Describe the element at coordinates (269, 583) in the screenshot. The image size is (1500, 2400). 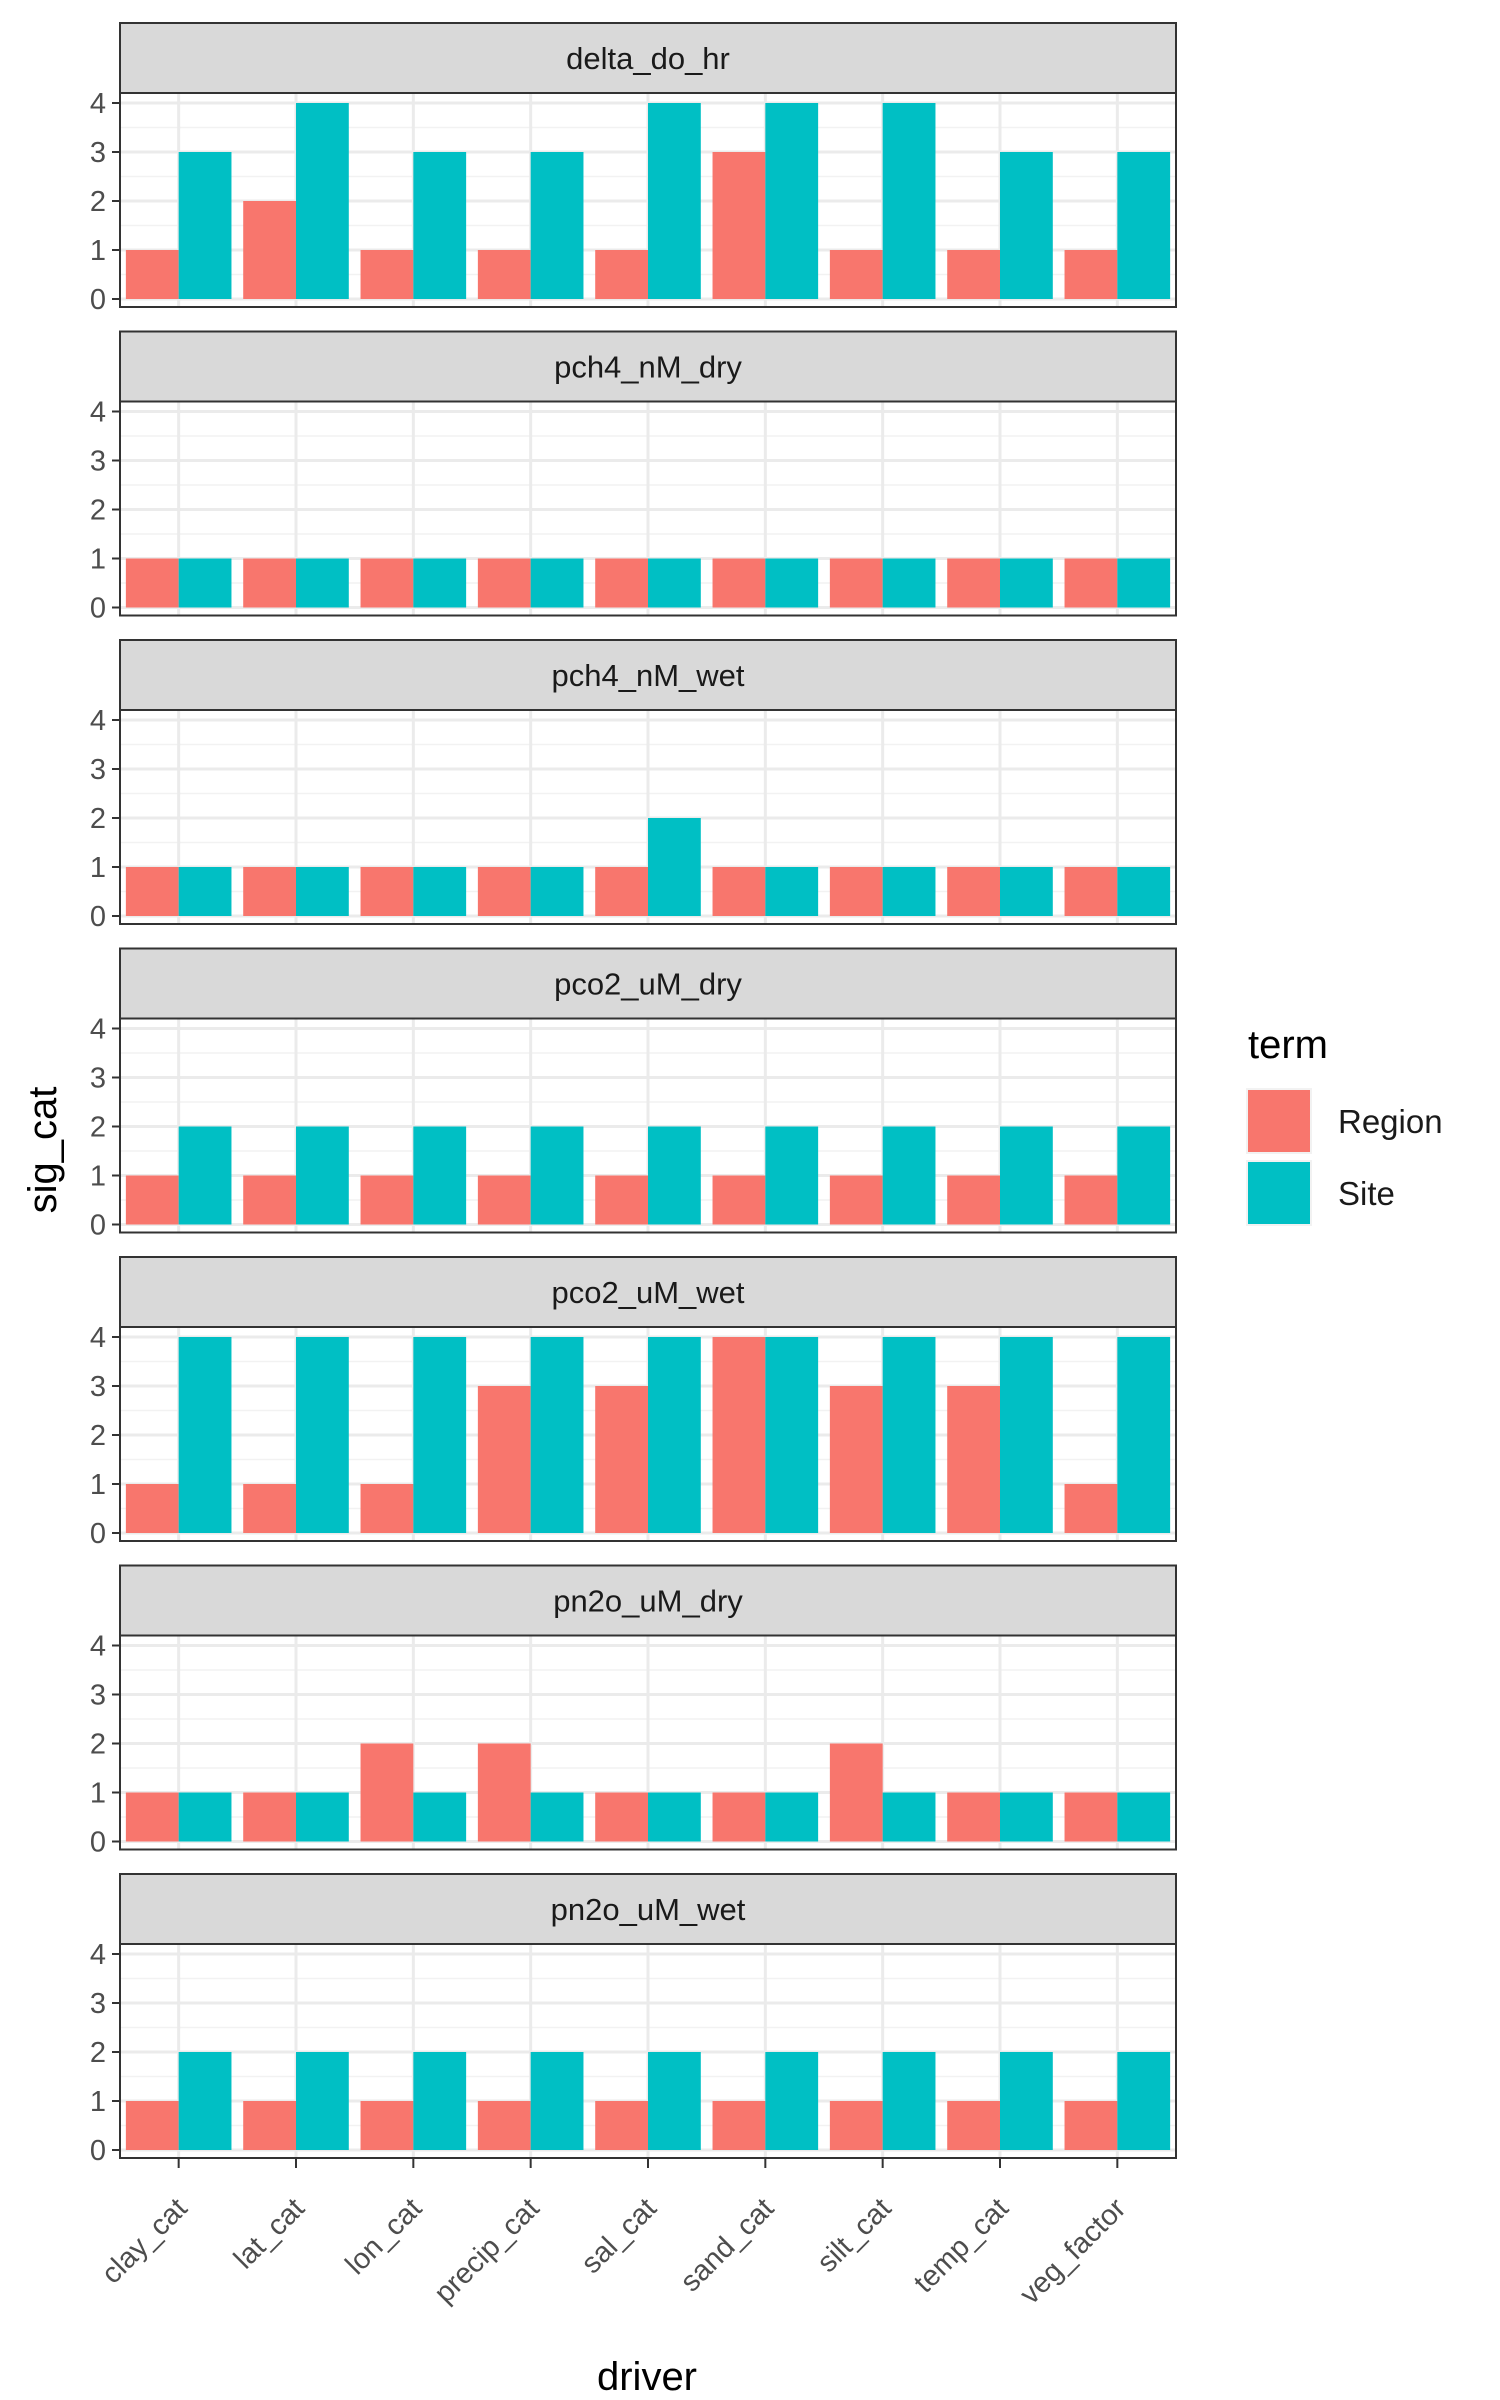
I see `bar-pch4-nm-dry-region-lat-cat` at that location.